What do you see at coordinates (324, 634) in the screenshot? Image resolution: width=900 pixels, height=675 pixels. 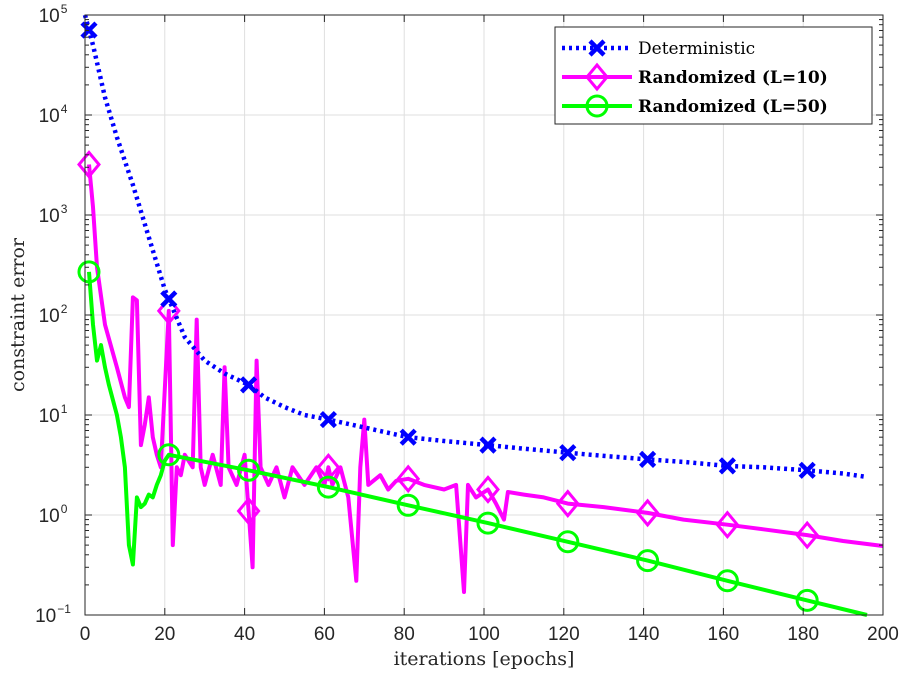 I see `x-tick-label: 60` at bounding box center [324, 634].